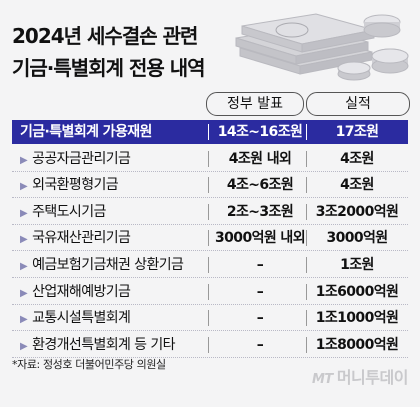  I want to click on table-row: ▶ 교통시설특별회계 – 1조1000억원, so click(210, 319).